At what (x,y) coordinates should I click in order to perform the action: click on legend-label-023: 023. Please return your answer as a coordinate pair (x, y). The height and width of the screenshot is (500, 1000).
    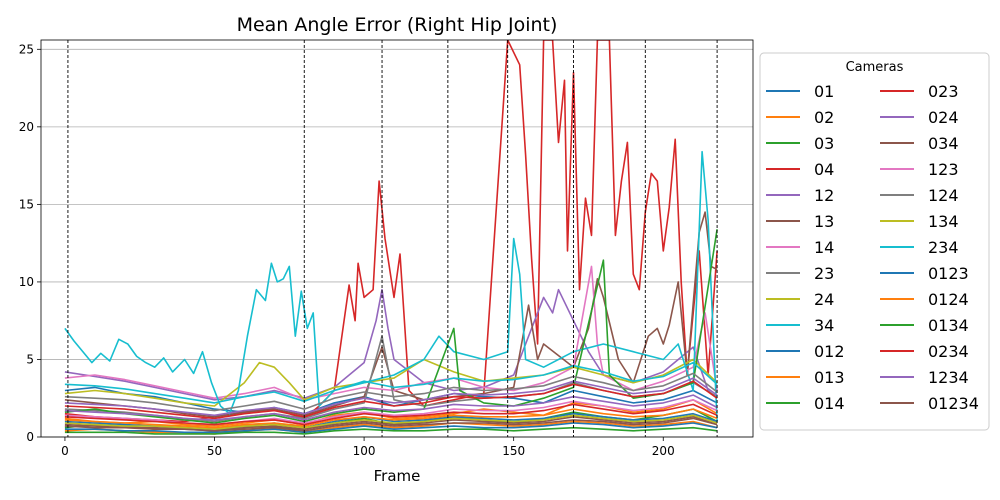
    Looking at the image, I should click on (943, 91).